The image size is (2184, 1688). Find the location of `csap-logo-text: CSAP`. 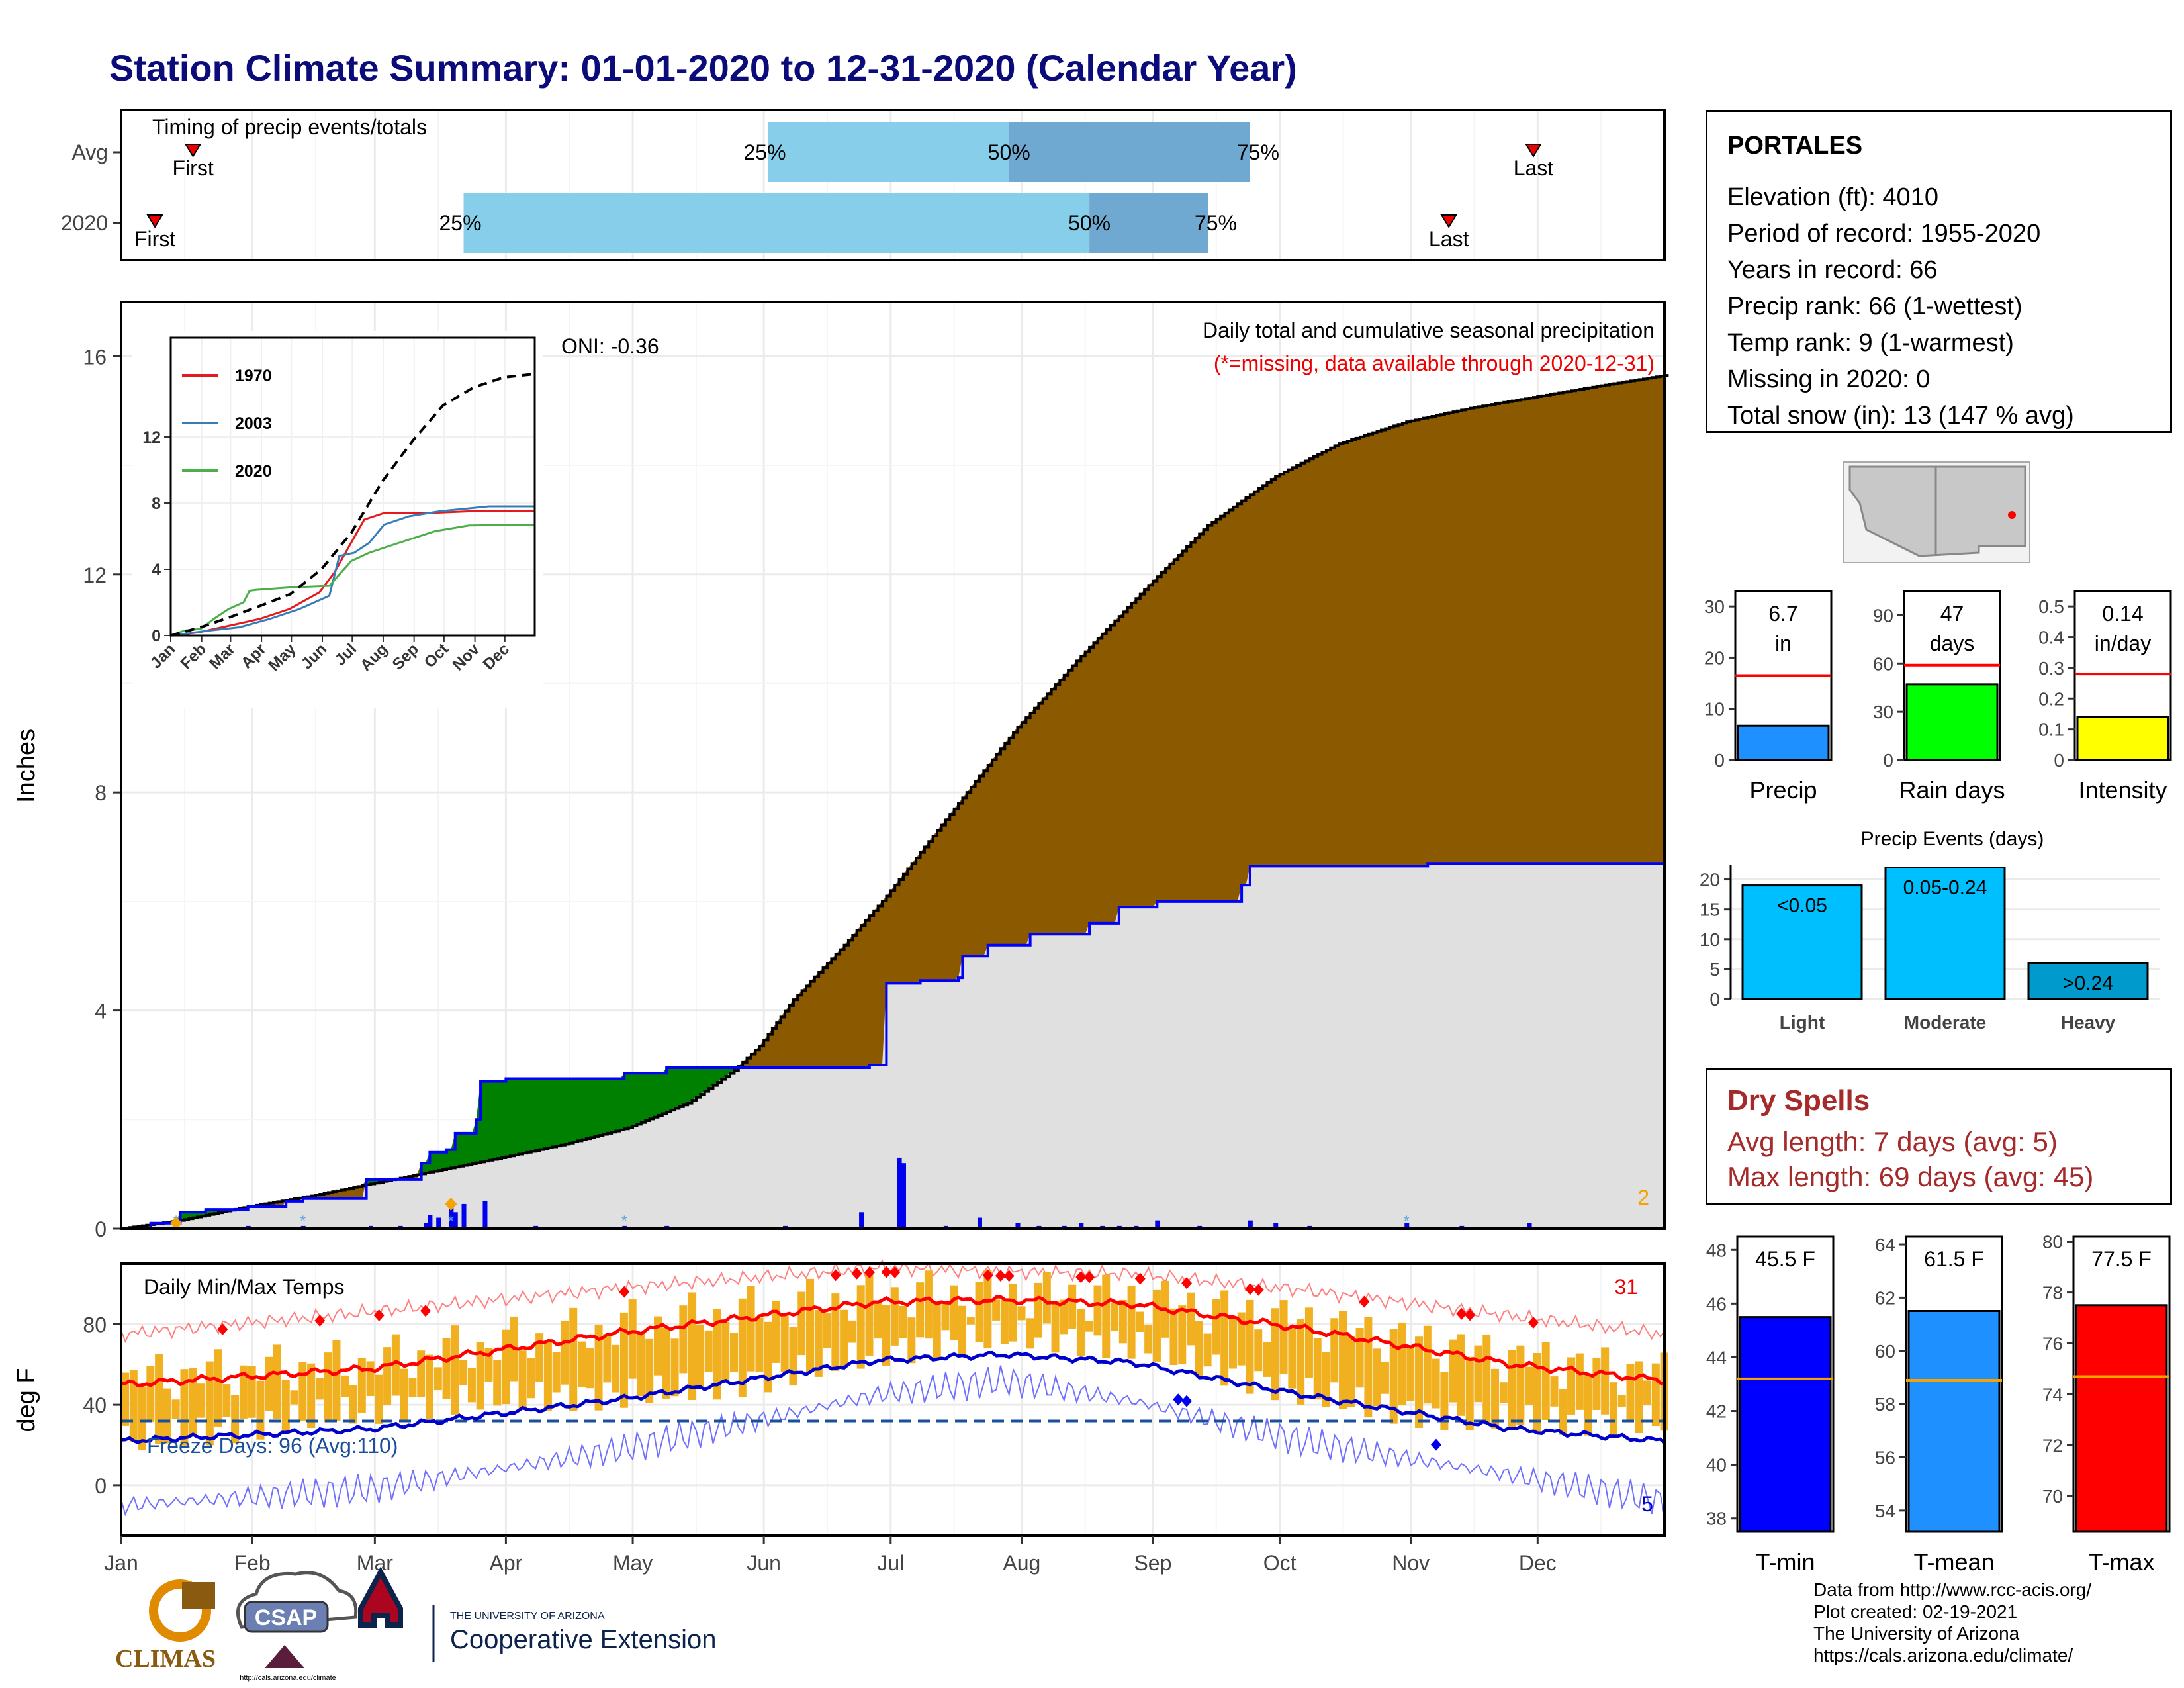

csap-logo-text: CSAP is located at coordinates (286, 1617).